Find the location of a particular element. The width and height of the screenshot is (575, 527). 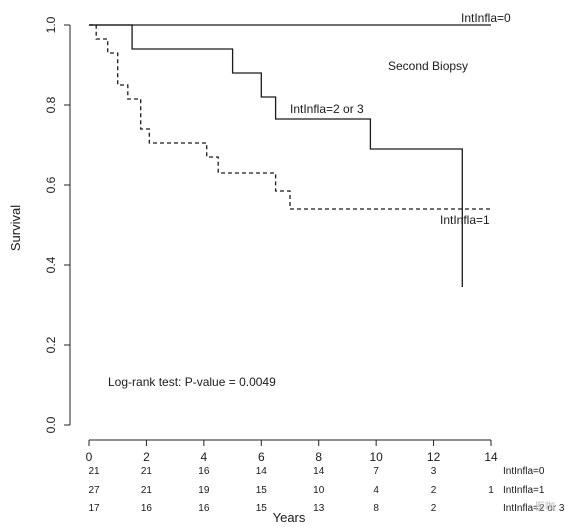

curve-label-intinfla-0: IntInfla=0 is located at coordinates (486, 18).